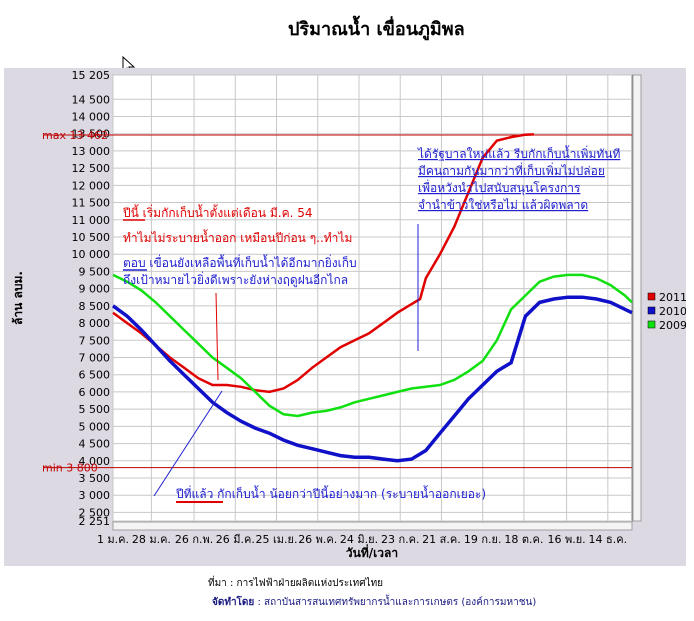  Describe the element at coordinates (95, 357) in the screenshot. I see `y-tick-label: 7 000` at that location.